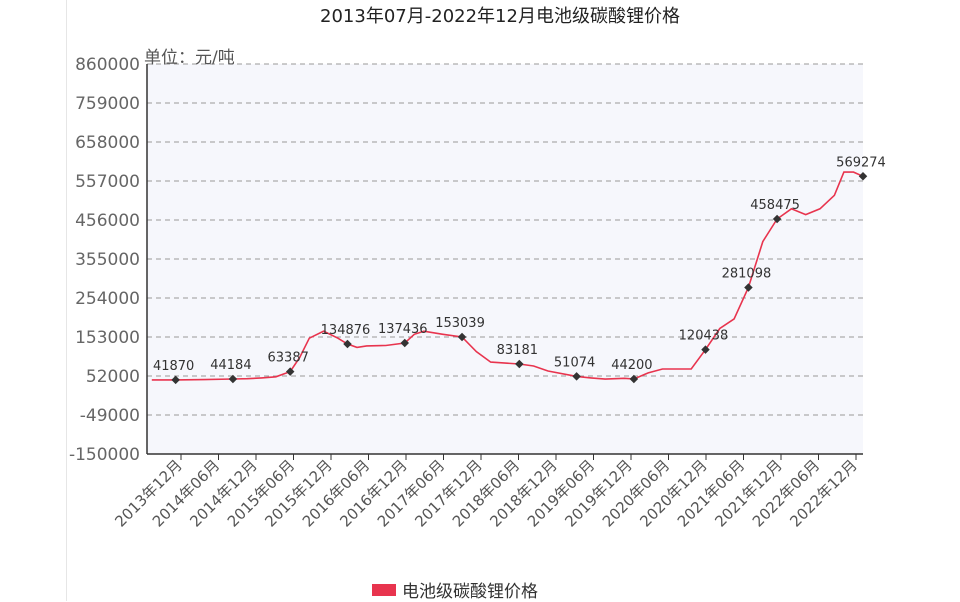  I want to click on y-tick-label: 557000, so click(107, 182).